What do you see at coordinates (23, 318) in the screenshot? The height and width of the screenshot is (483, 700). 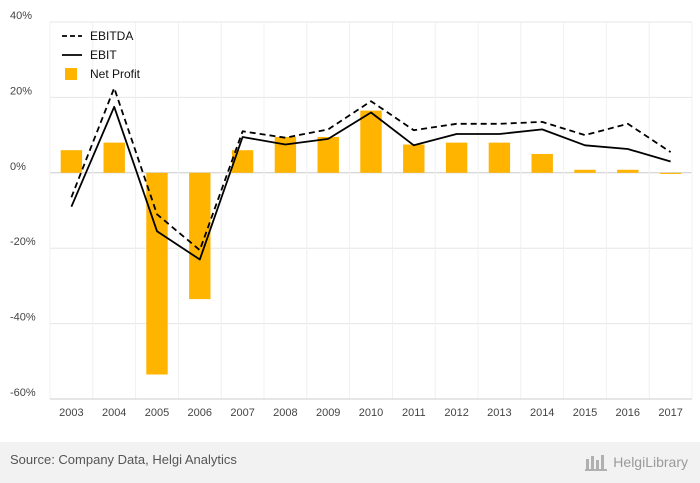 I see `y-tick-label: -40%` at bounding box center [23, 318].